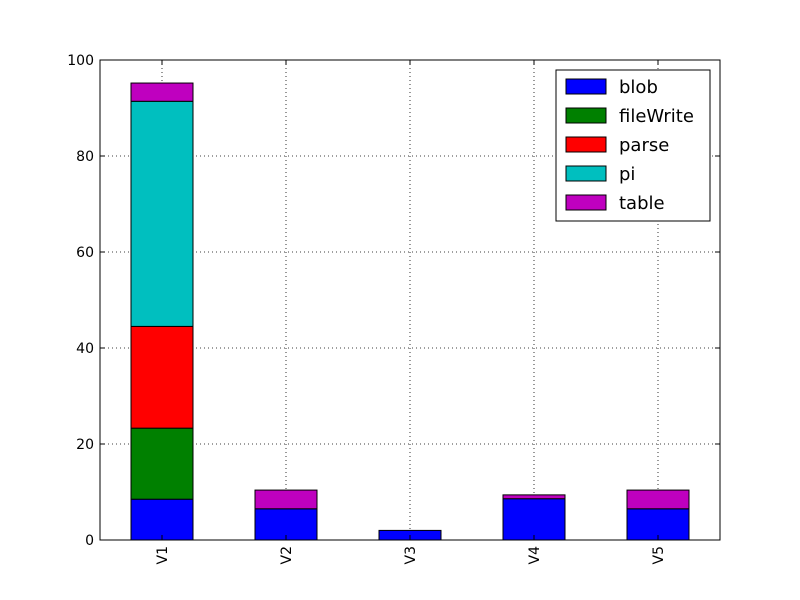 The height and width of the screenshot is (600, 800). I want to click on y-tick-label: 20, so click(85, 445).